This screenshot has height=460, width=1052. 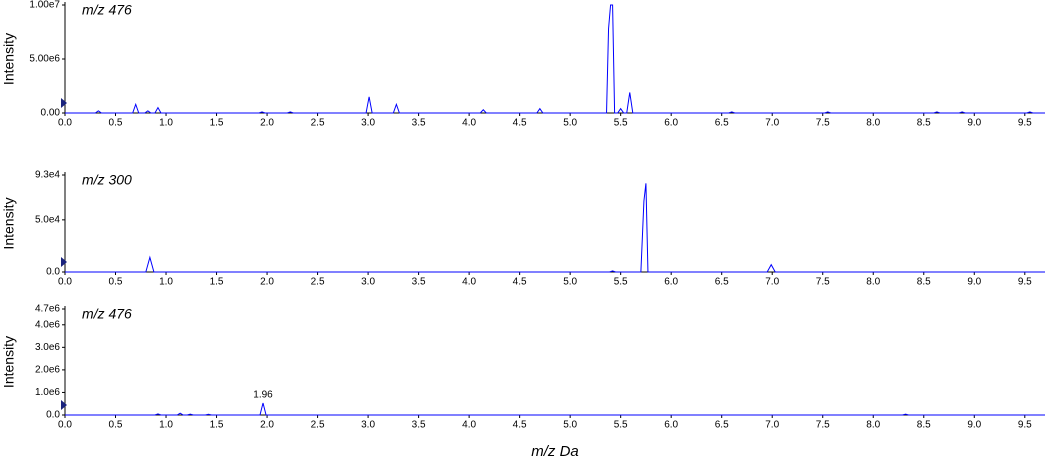 What do you see at coordinates (47, 219) in the screenshot?
I see `y-tick-label: 5.0e4` at bounding box center [47, 219].